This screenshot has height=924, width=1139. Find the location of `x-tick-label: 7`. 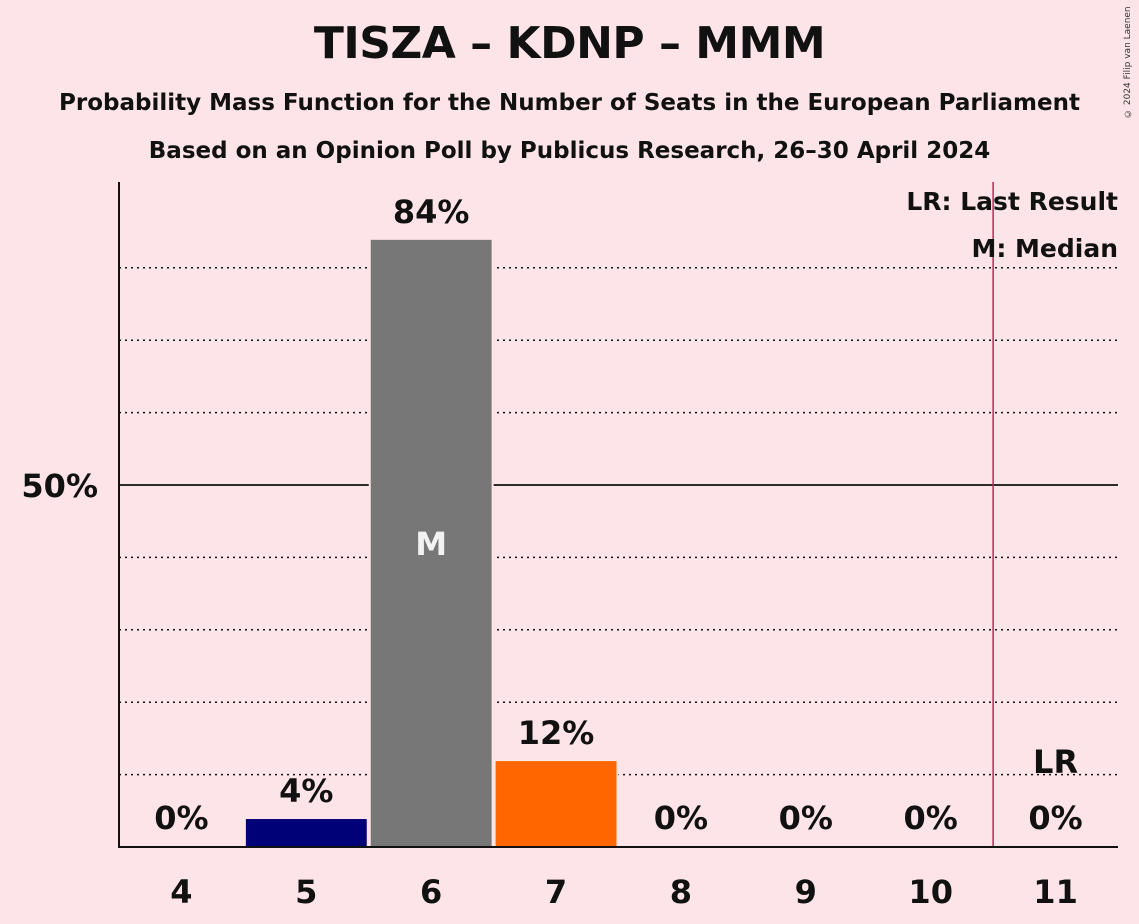

x-tick-label: 7 is located at coordinates (556, 892).